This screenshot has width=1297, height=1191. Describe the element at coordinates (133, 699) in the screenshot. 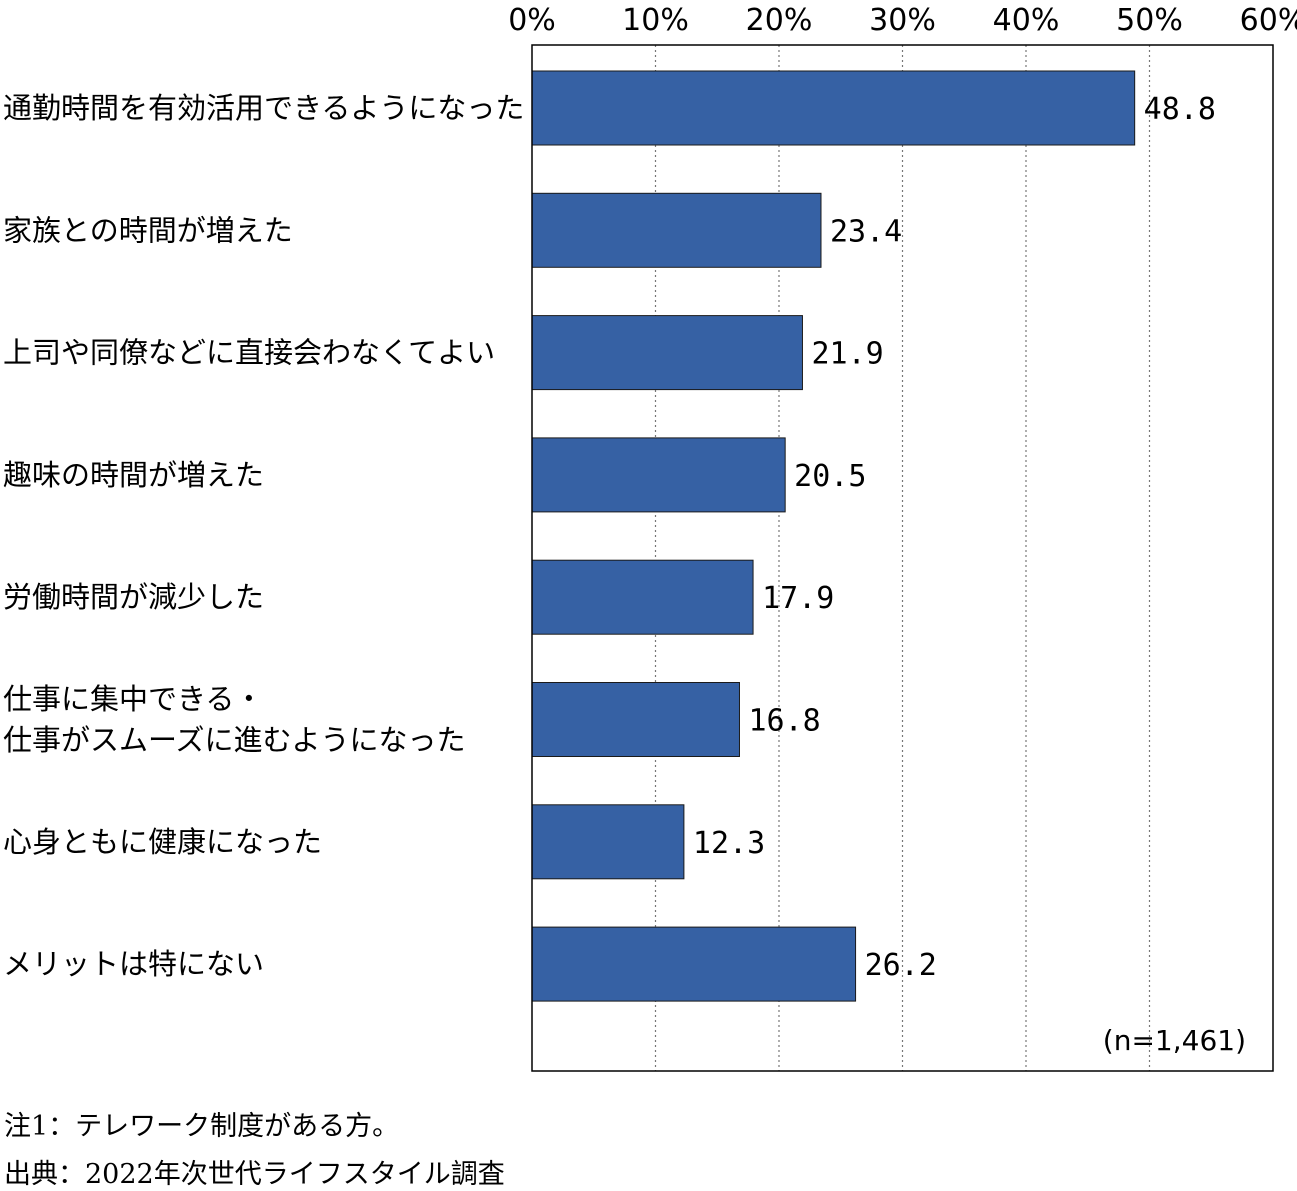

I see `category-label: 仕事に集中できる・` at that location.